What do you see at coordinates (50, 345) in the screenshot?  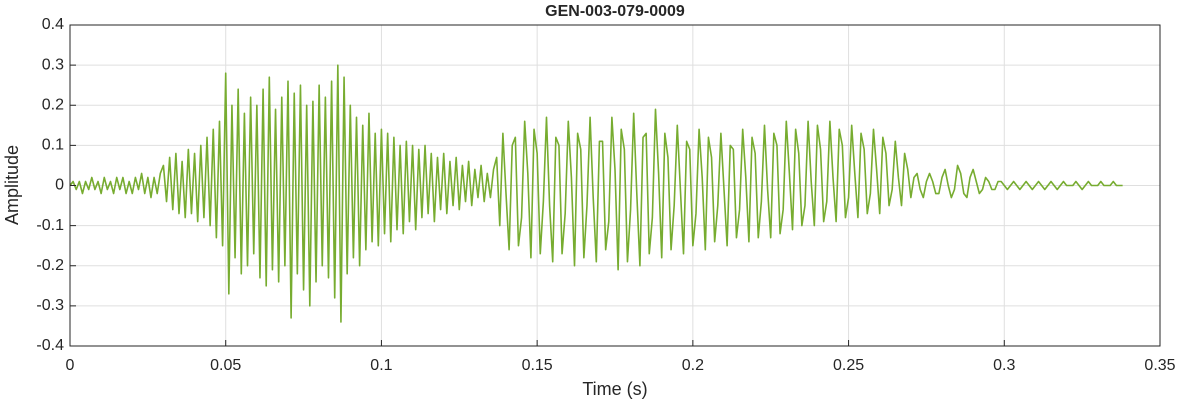 I see `y-tick-label: -0.4` at bounding box center [50, 345].